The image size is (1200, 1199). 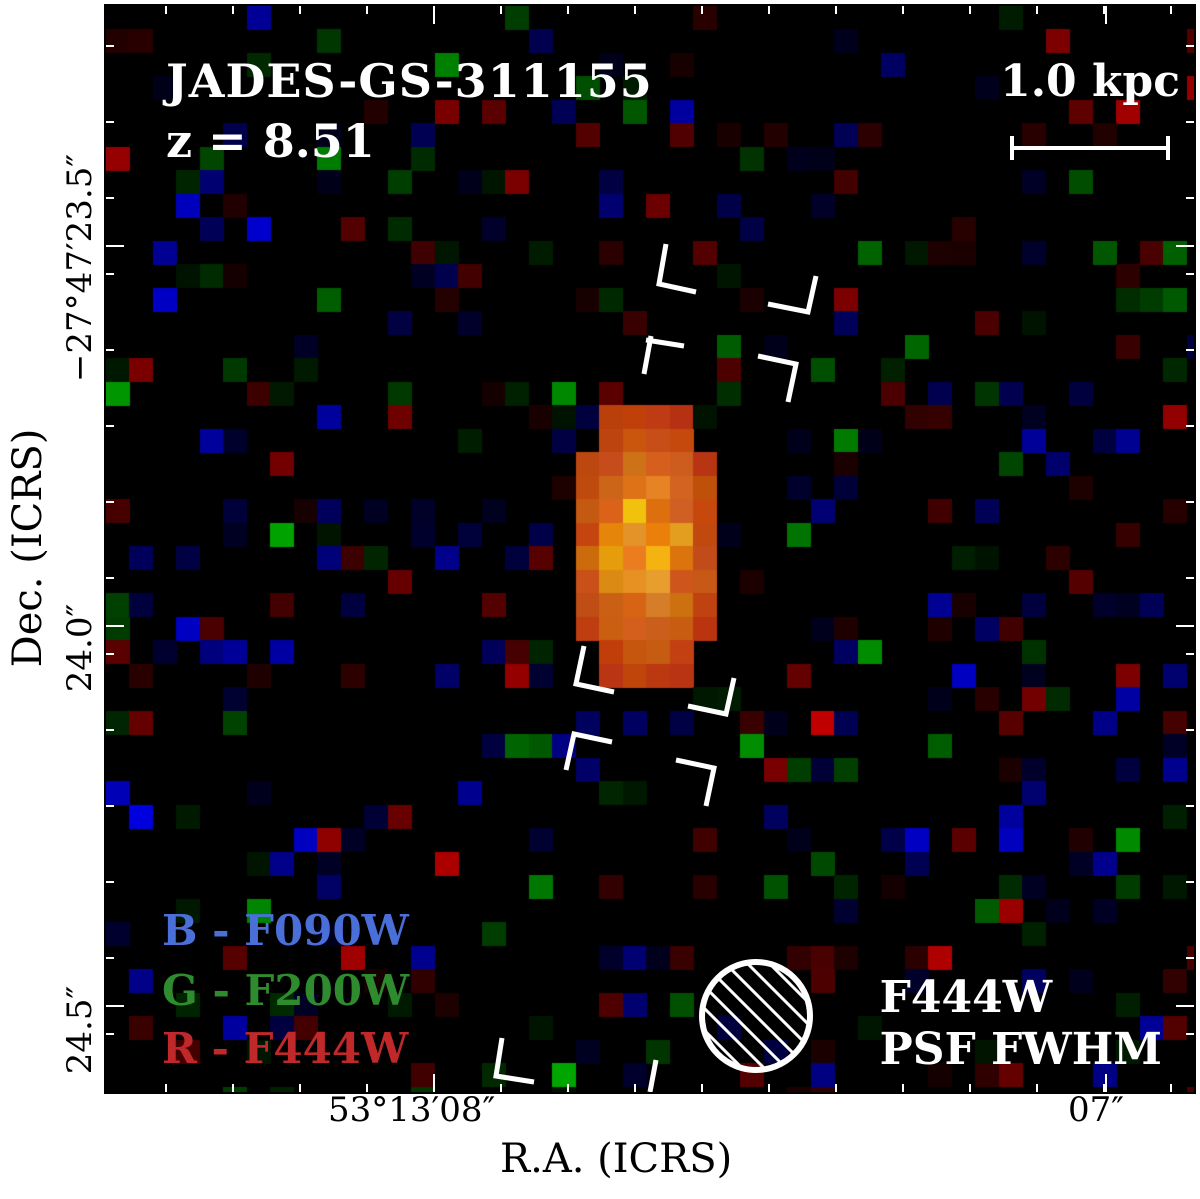 I want to click on psf-label-fwhm: PSF FWHM, so click(x=1020, y=1049).